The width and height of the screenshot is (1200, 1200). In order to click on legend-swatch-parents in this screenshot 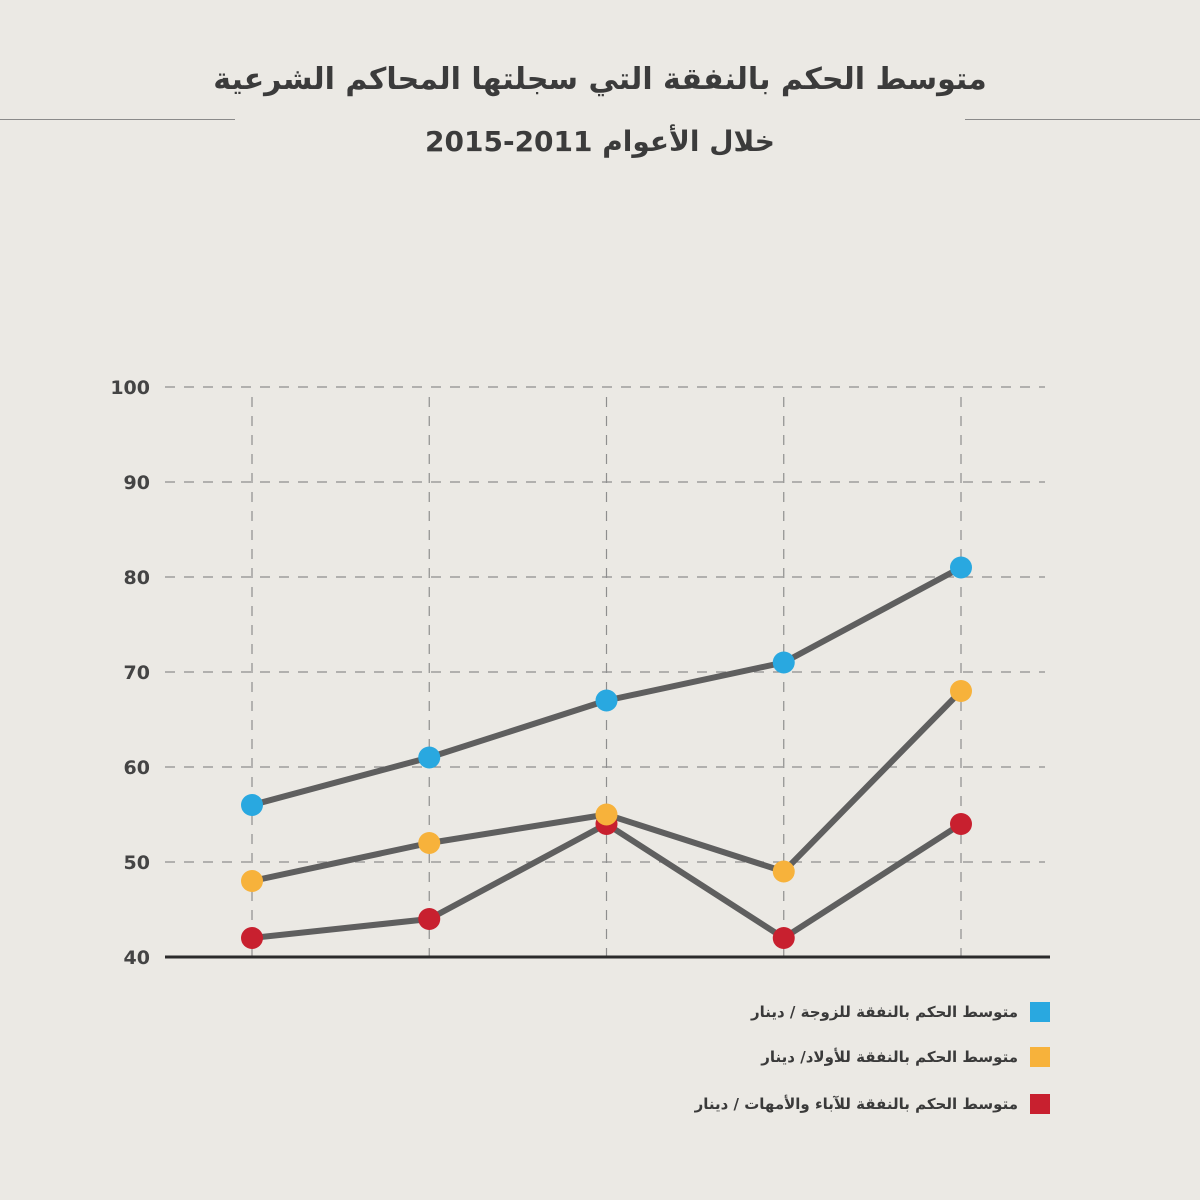, I will do `click(1040, 1104)`.